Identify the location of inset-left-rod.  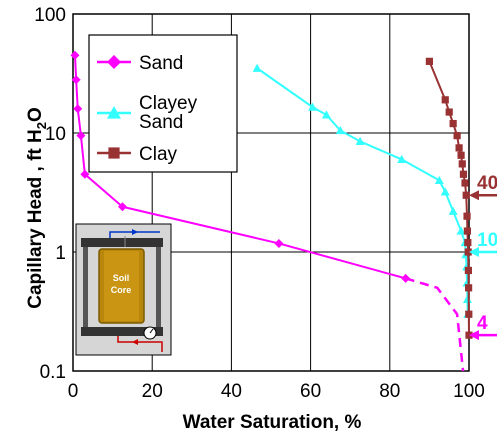
(85, 287).